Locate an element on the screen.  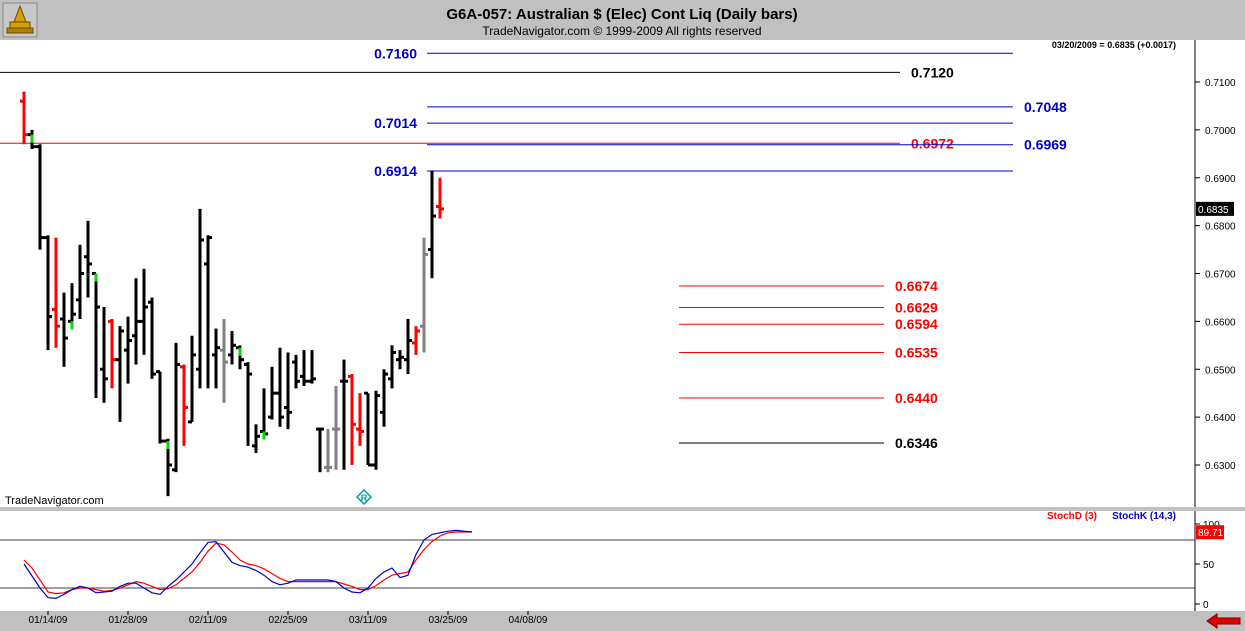
last-price-label: 0.6835 is located at coordinates (1213, 210).